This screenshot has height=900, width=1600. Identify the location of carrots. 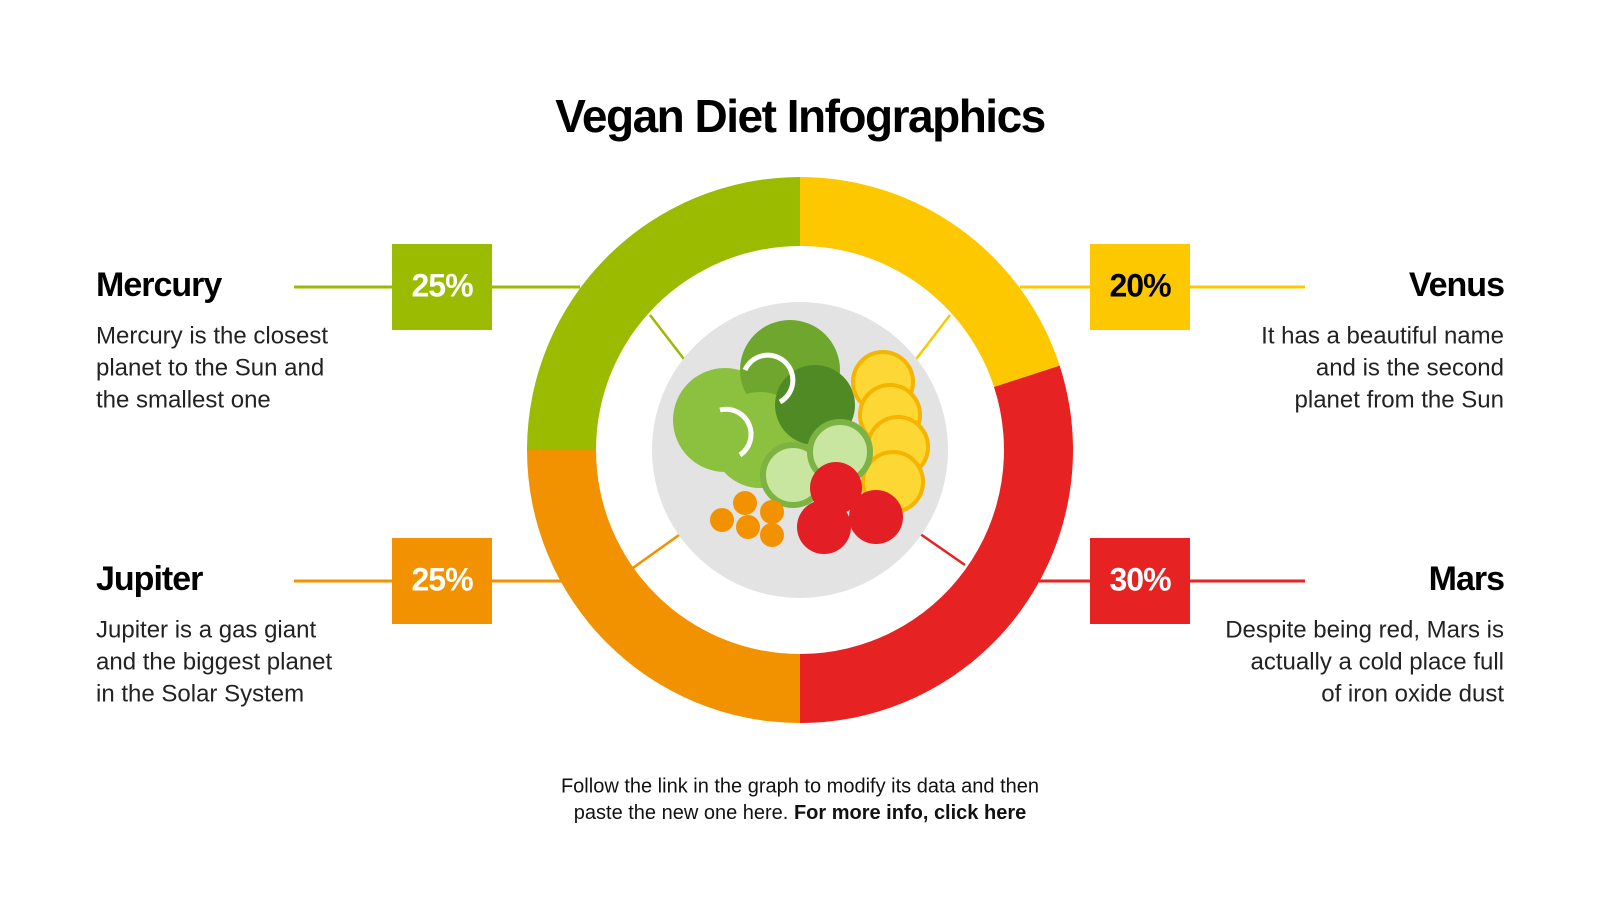
(747, 519).